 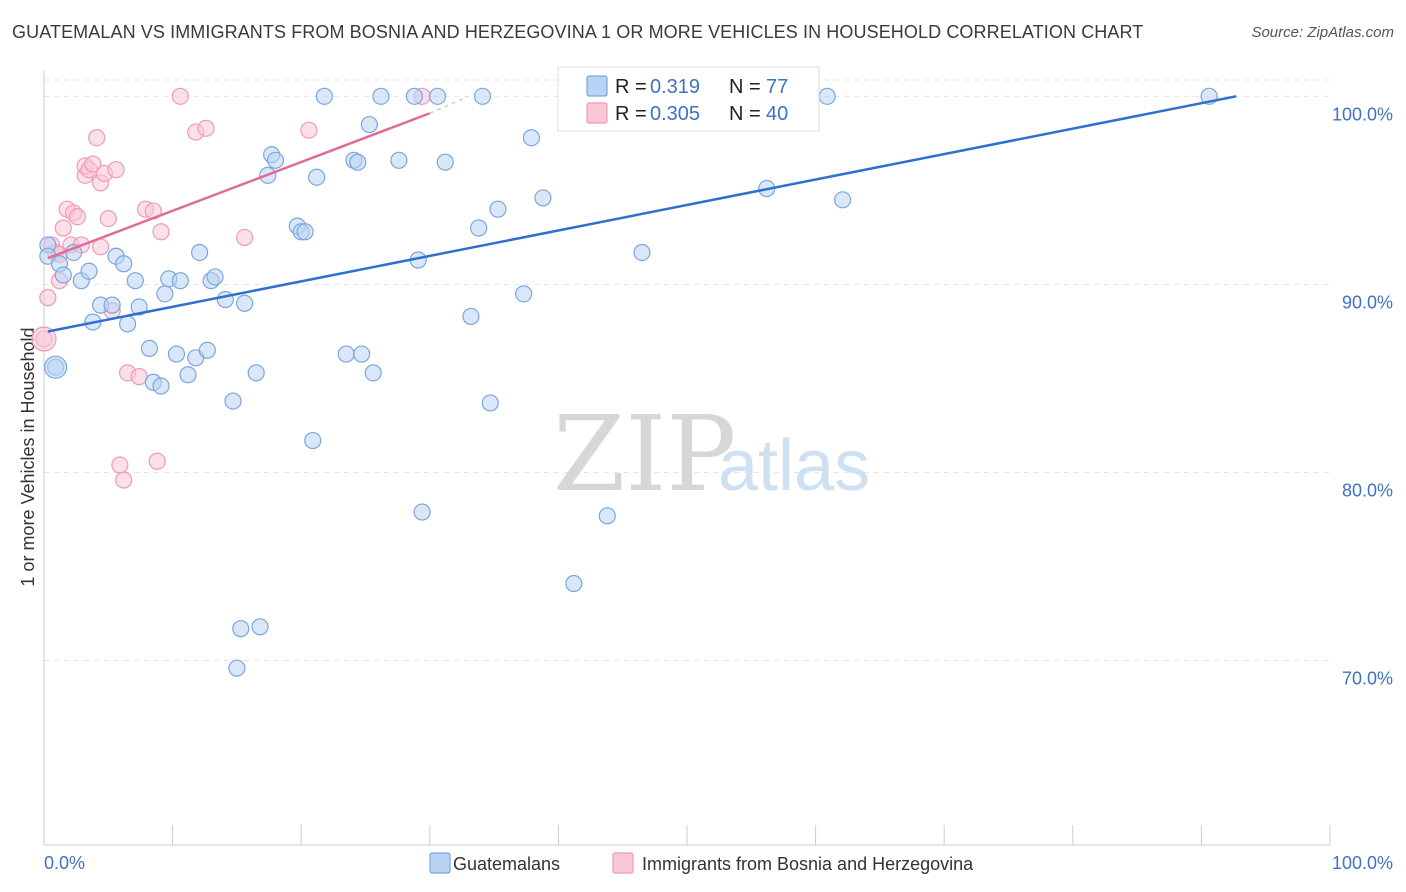 I want to click on legend-label: Guatemalans, so click(x=506, y=864).